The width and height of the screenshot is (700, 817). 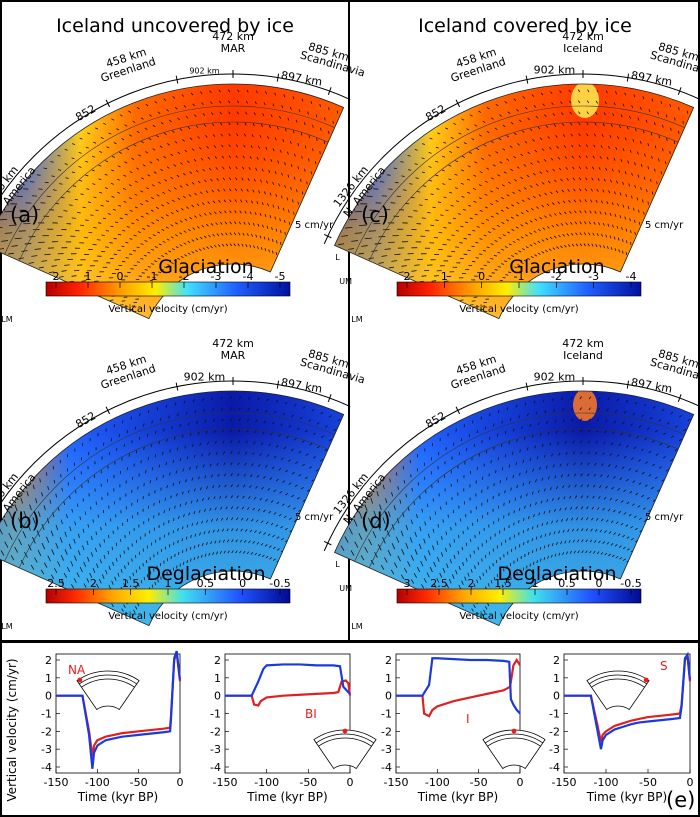 What do you see at coordinates (175, 443) in the screenshot?
I see `label-arc` at bounding box center [175, 443].